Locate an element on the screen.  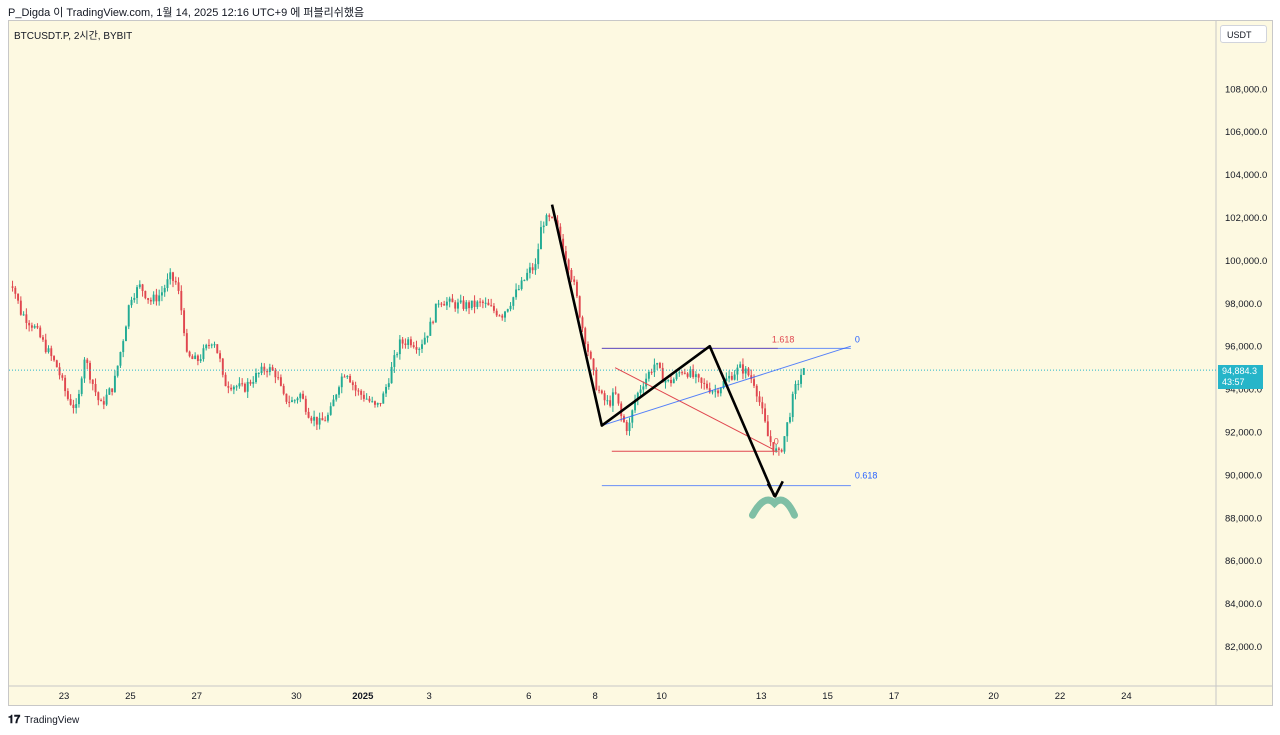
time-tick-label: 6 is located at coordinates (528, 696).